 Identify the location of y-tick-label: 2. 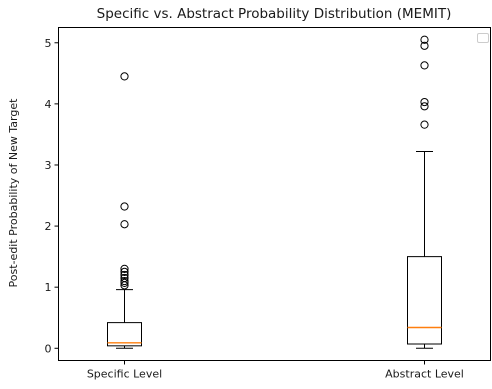
(48, 226).